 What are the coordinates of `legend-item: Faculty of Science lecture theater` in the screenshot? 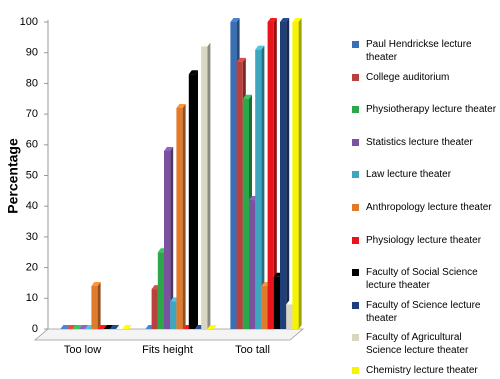 It's located at (425, 312).